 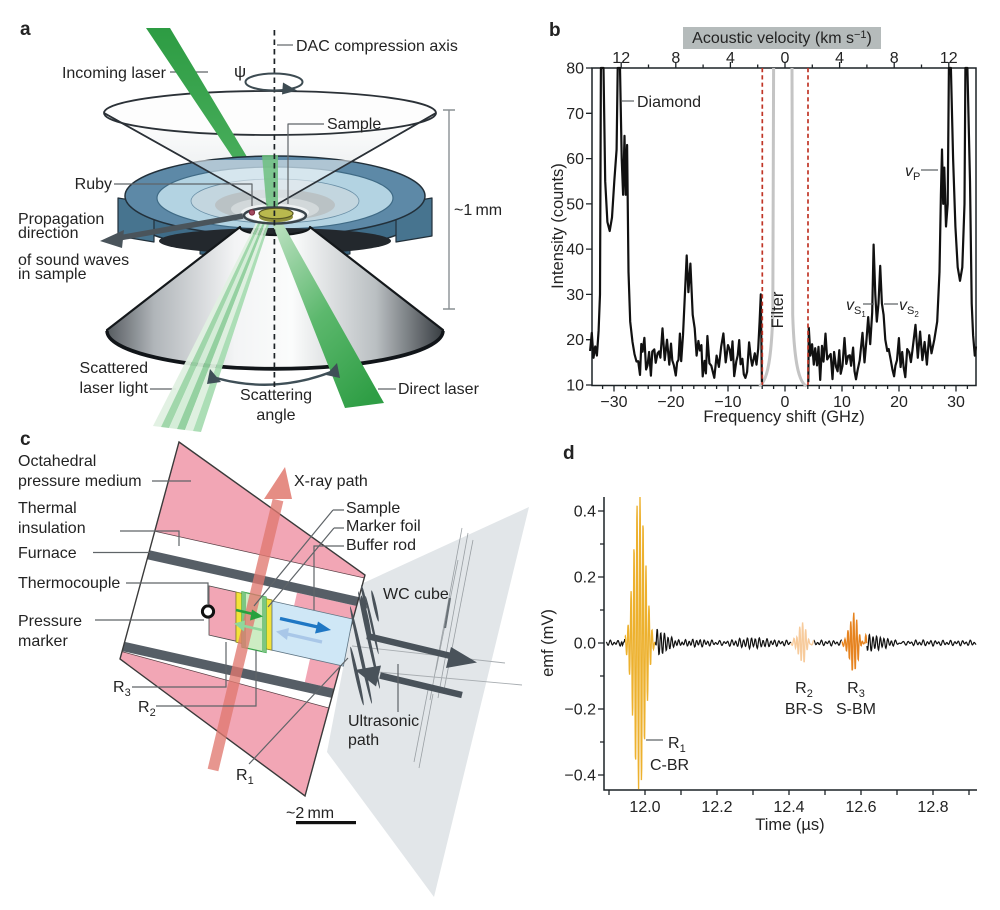 I want to click on svg-text: 60, so click(x=575, y=159).